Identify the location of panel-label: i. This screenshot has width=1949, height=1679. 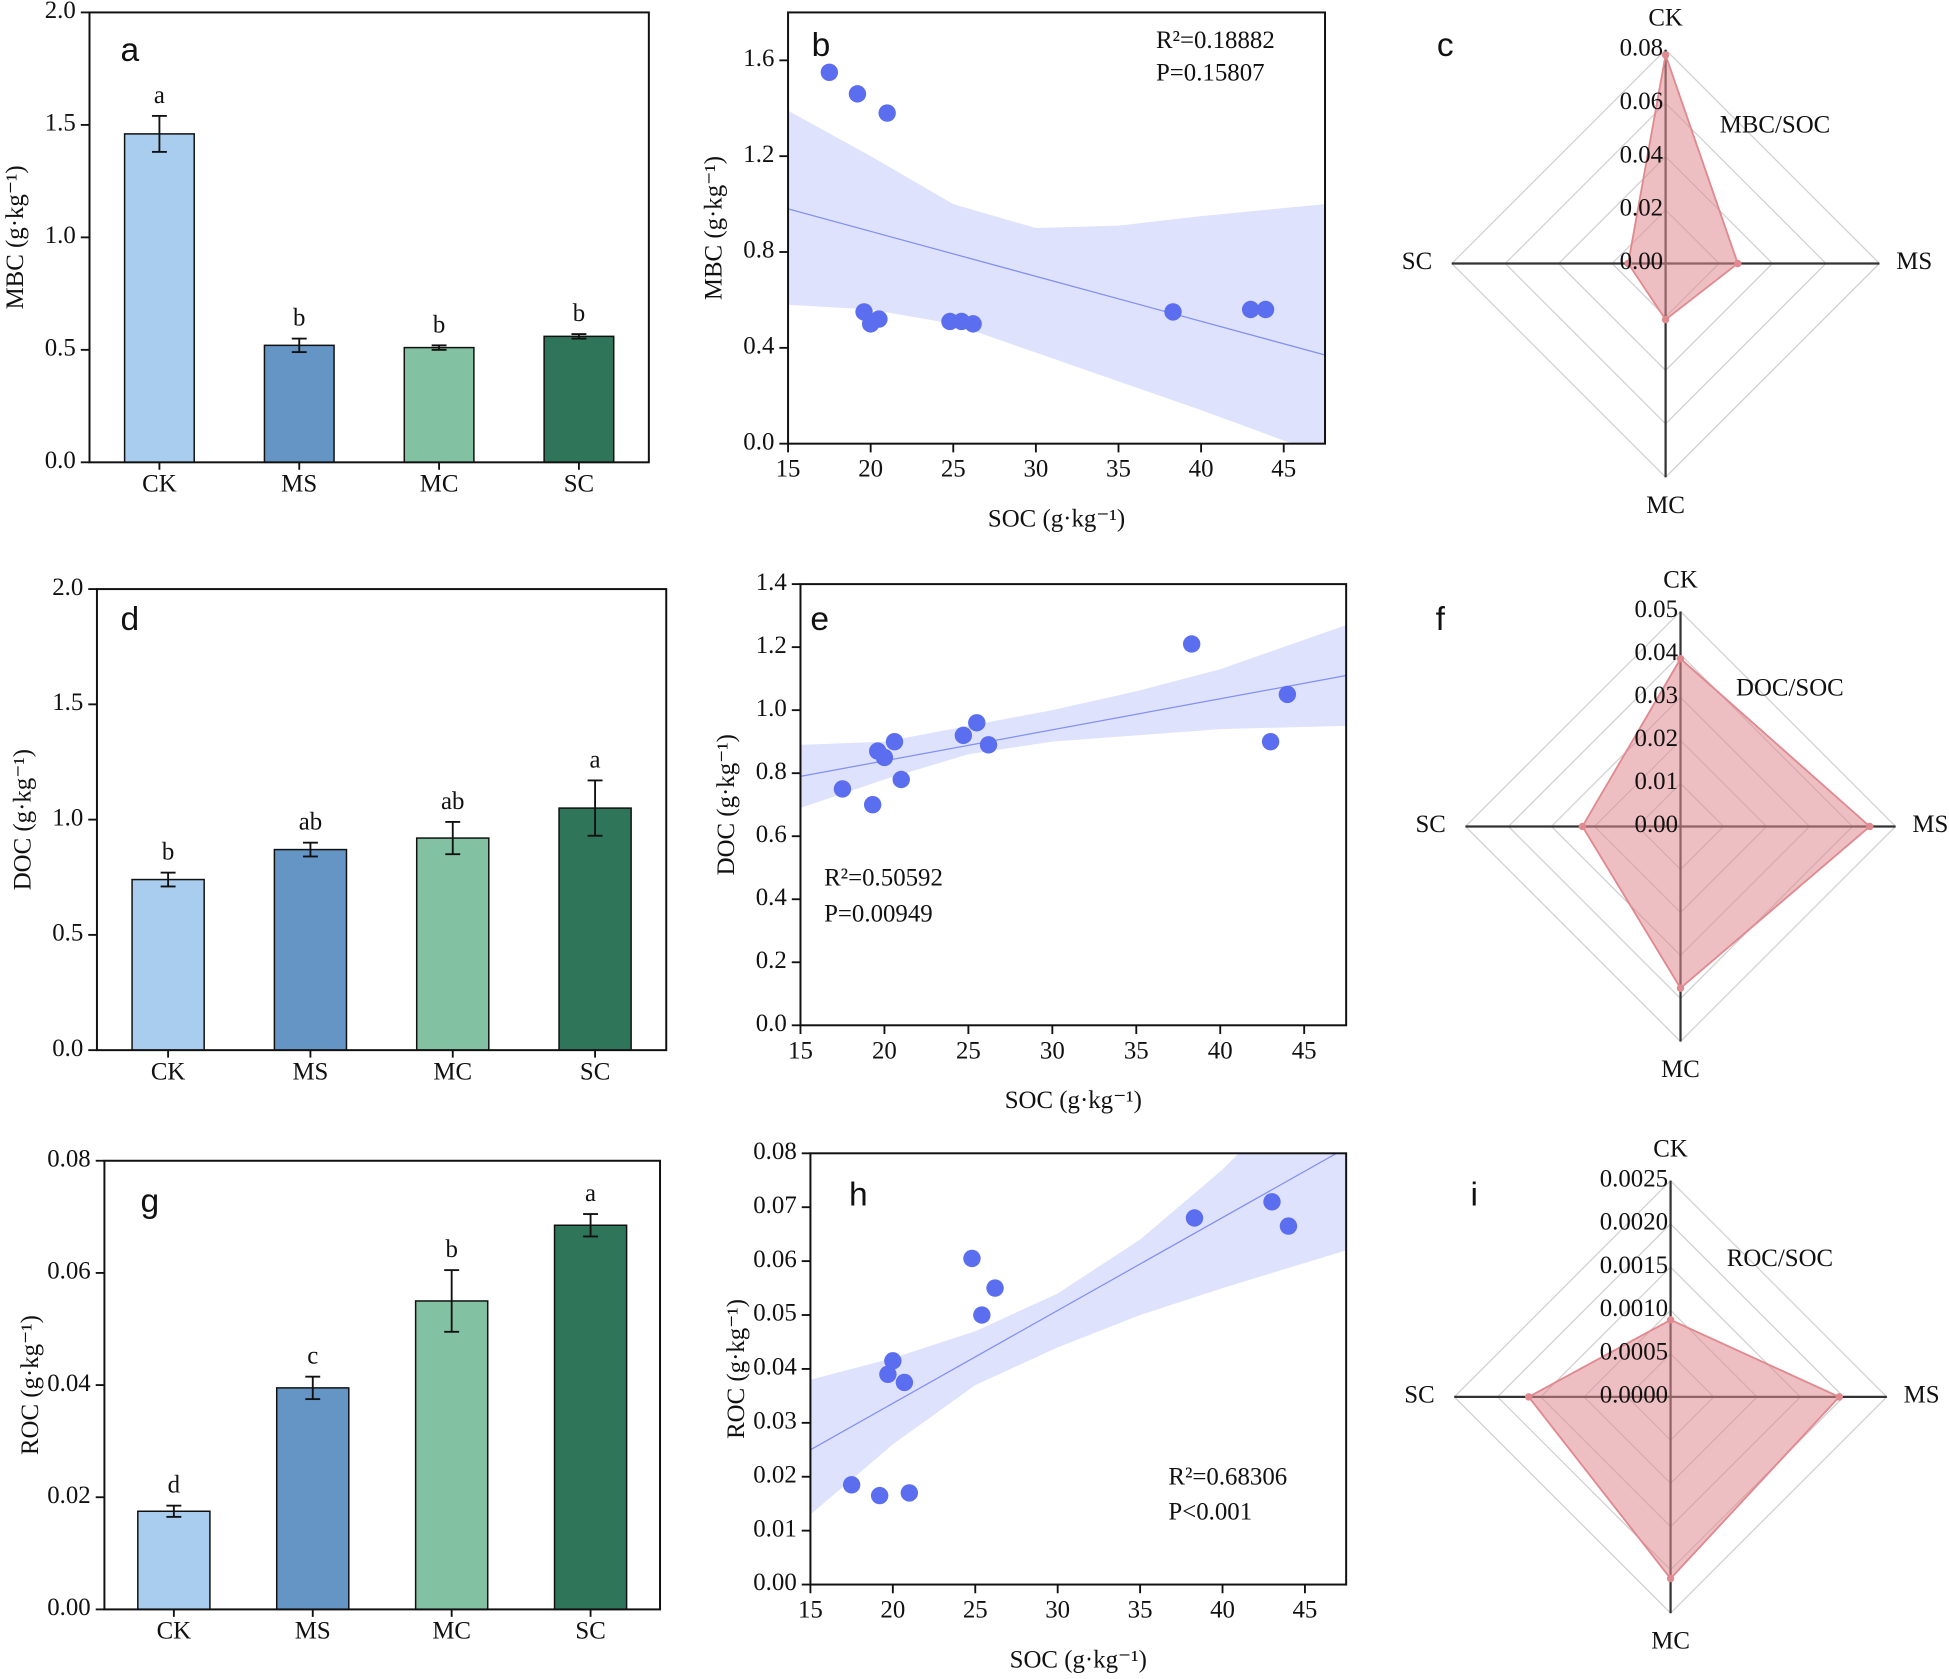
(1473, 1195).